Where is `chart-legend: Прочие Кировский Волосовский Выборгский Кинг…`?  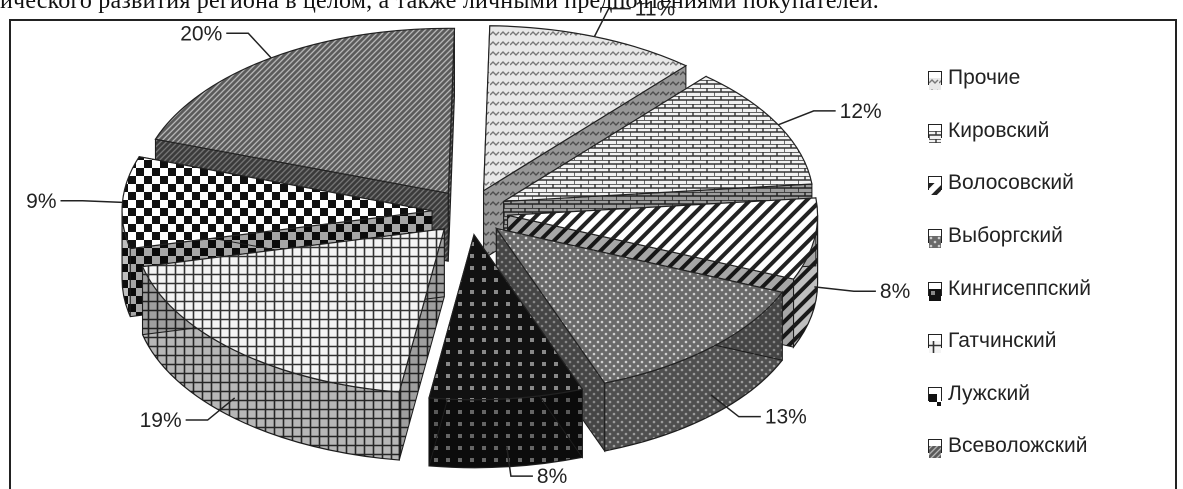 chart-legend: Прочие Кировский Волосовский Выборгский Кинг… is located at coordinates (1009, 262).